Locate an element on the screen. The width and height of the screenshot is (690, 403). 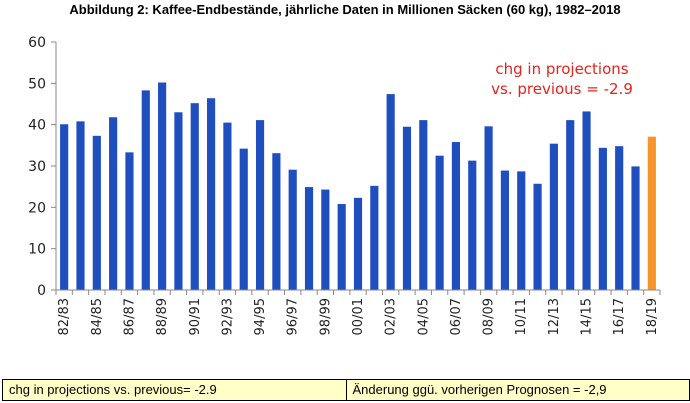
x-tick-label: 16/17 is located at coordinates (619, 316).